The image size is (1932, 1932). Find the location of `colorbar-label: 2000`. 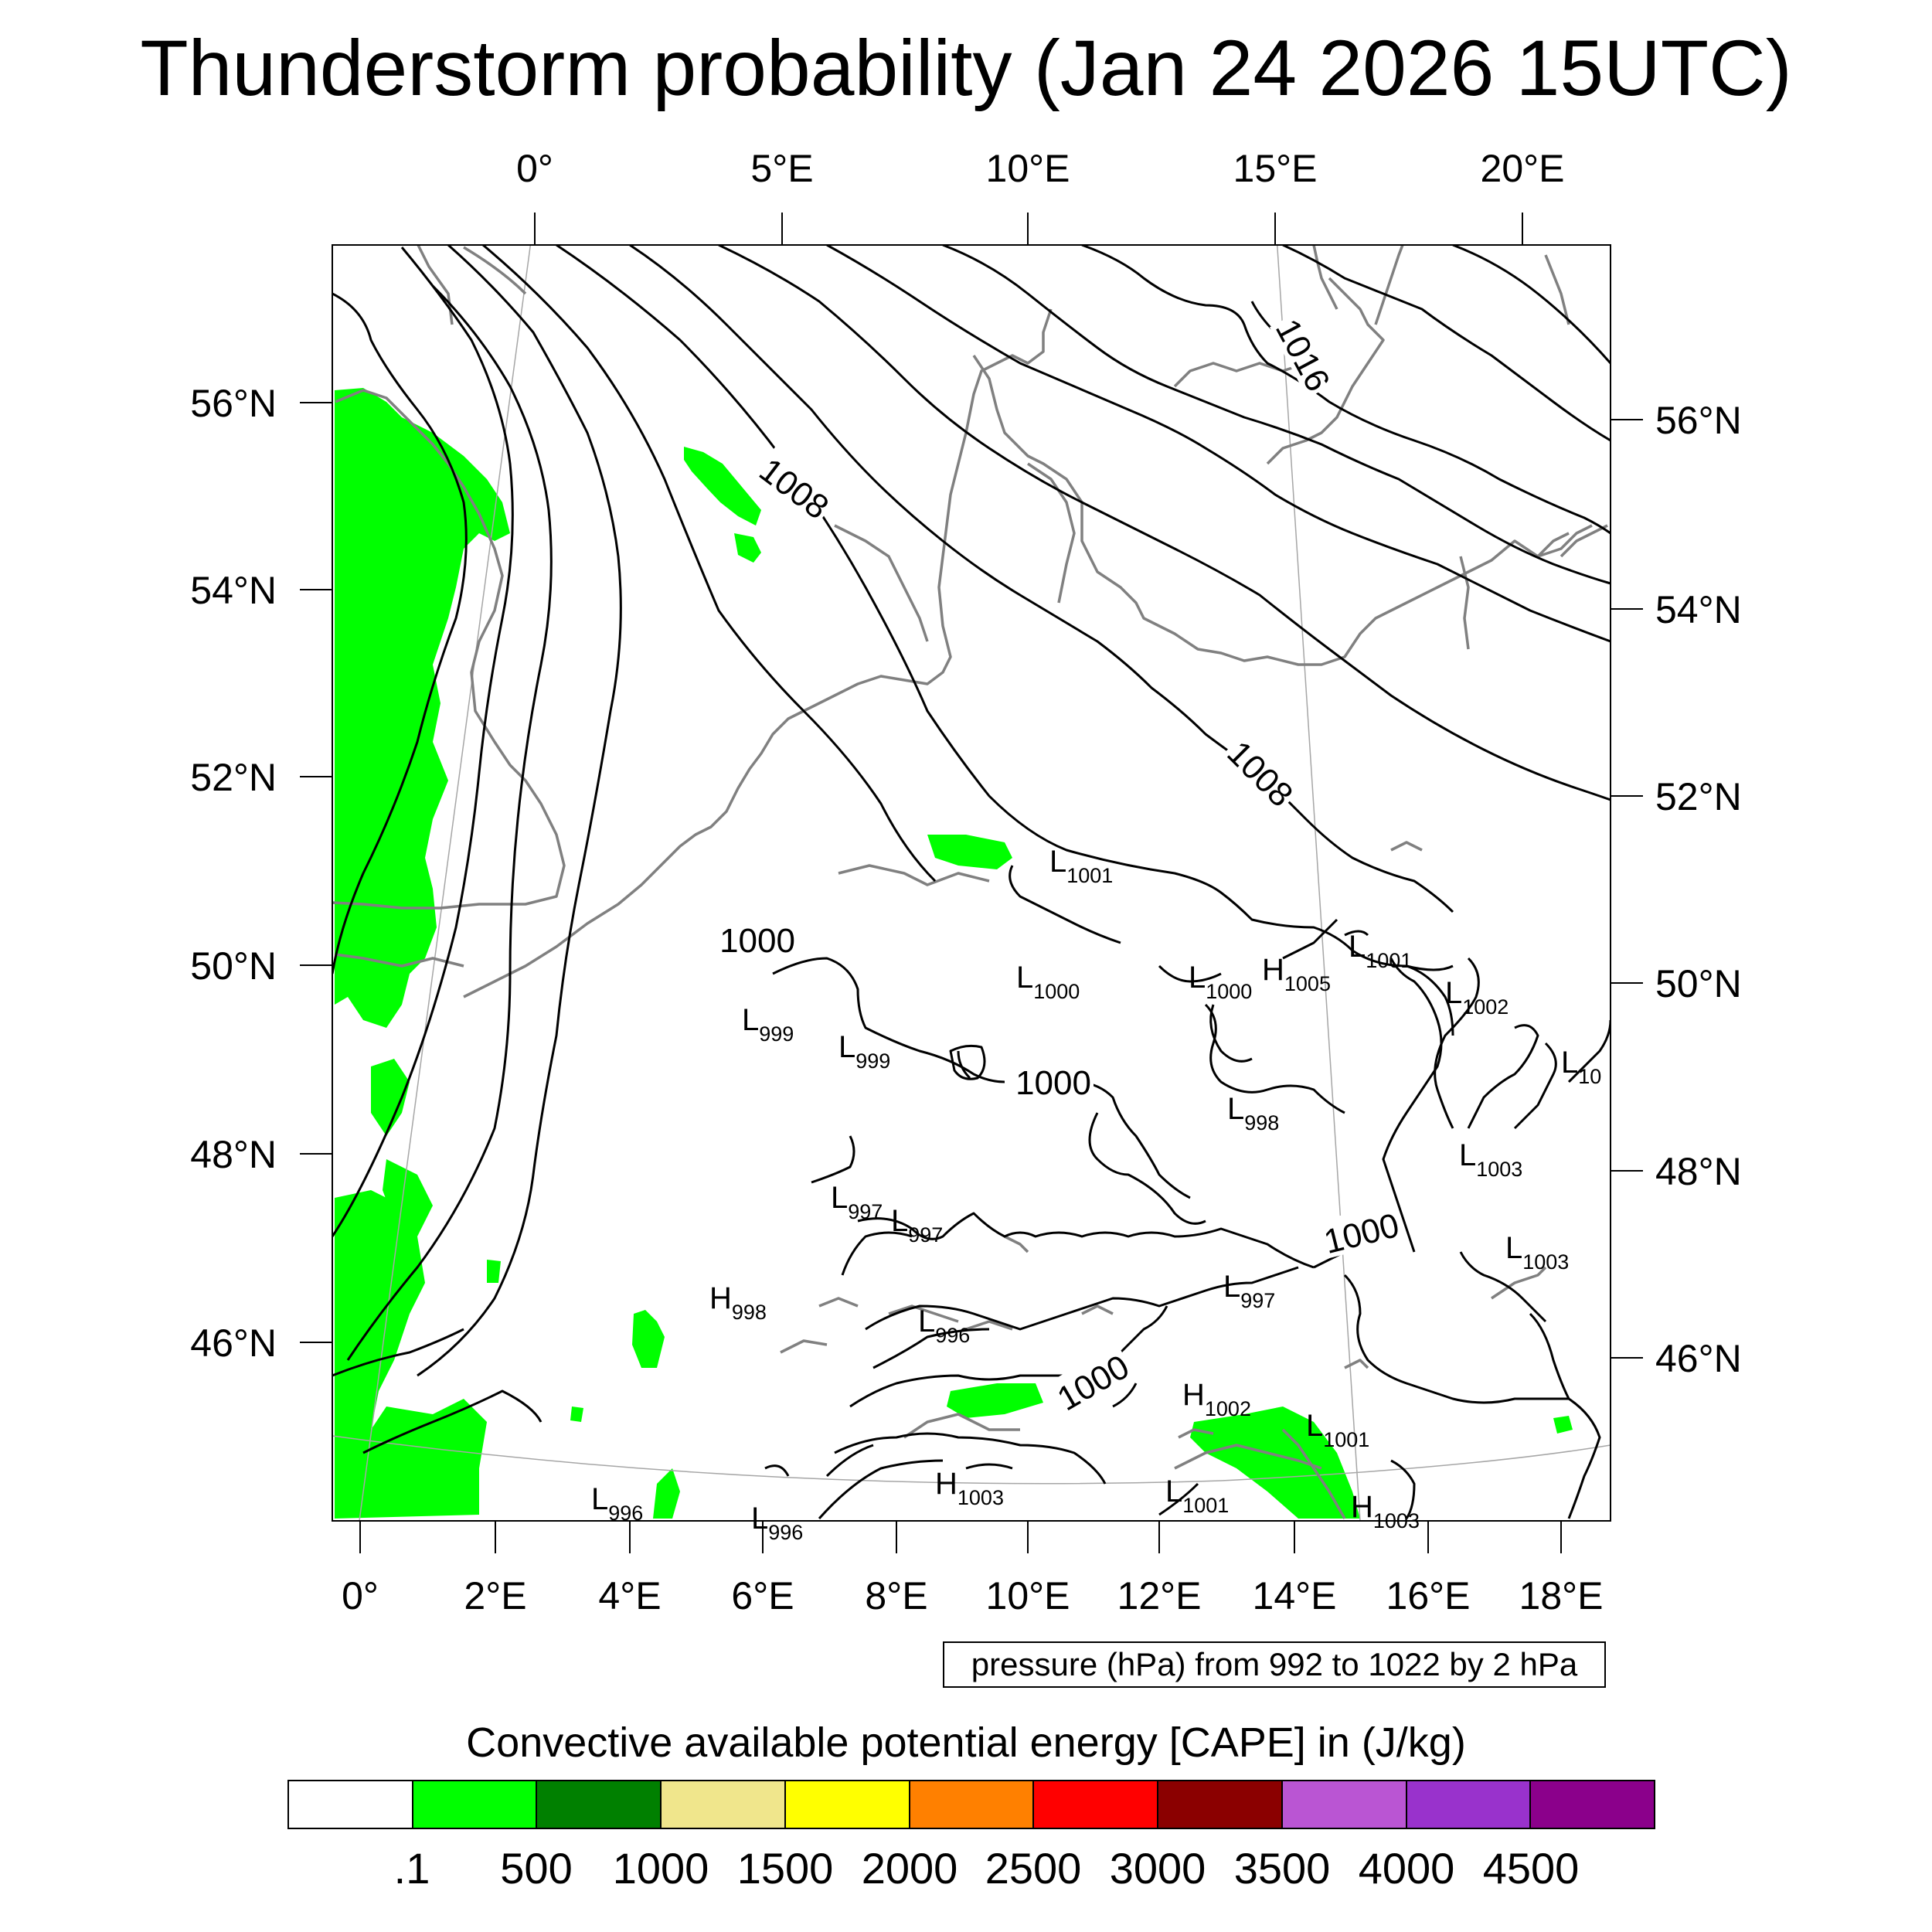

colorbar-label: 2000 is located at coordinates (910, 1869).